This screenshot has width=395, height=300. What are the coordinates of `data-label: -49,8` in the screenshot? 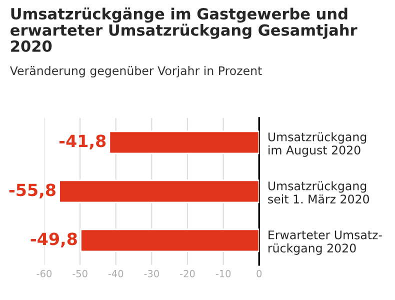 It's located at (53, 240).